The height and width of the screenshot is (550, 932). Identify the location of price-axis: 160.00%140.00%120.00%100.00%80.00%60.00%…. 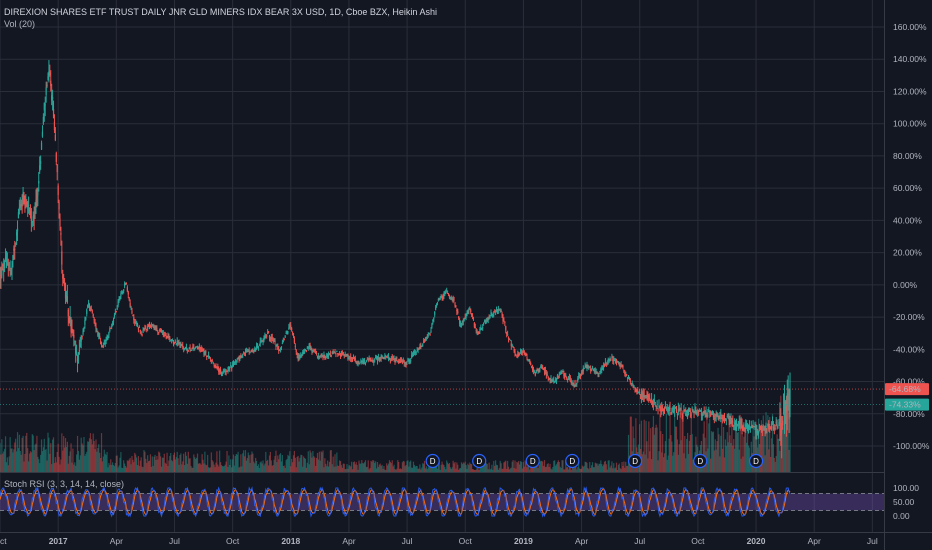
(911, 271).